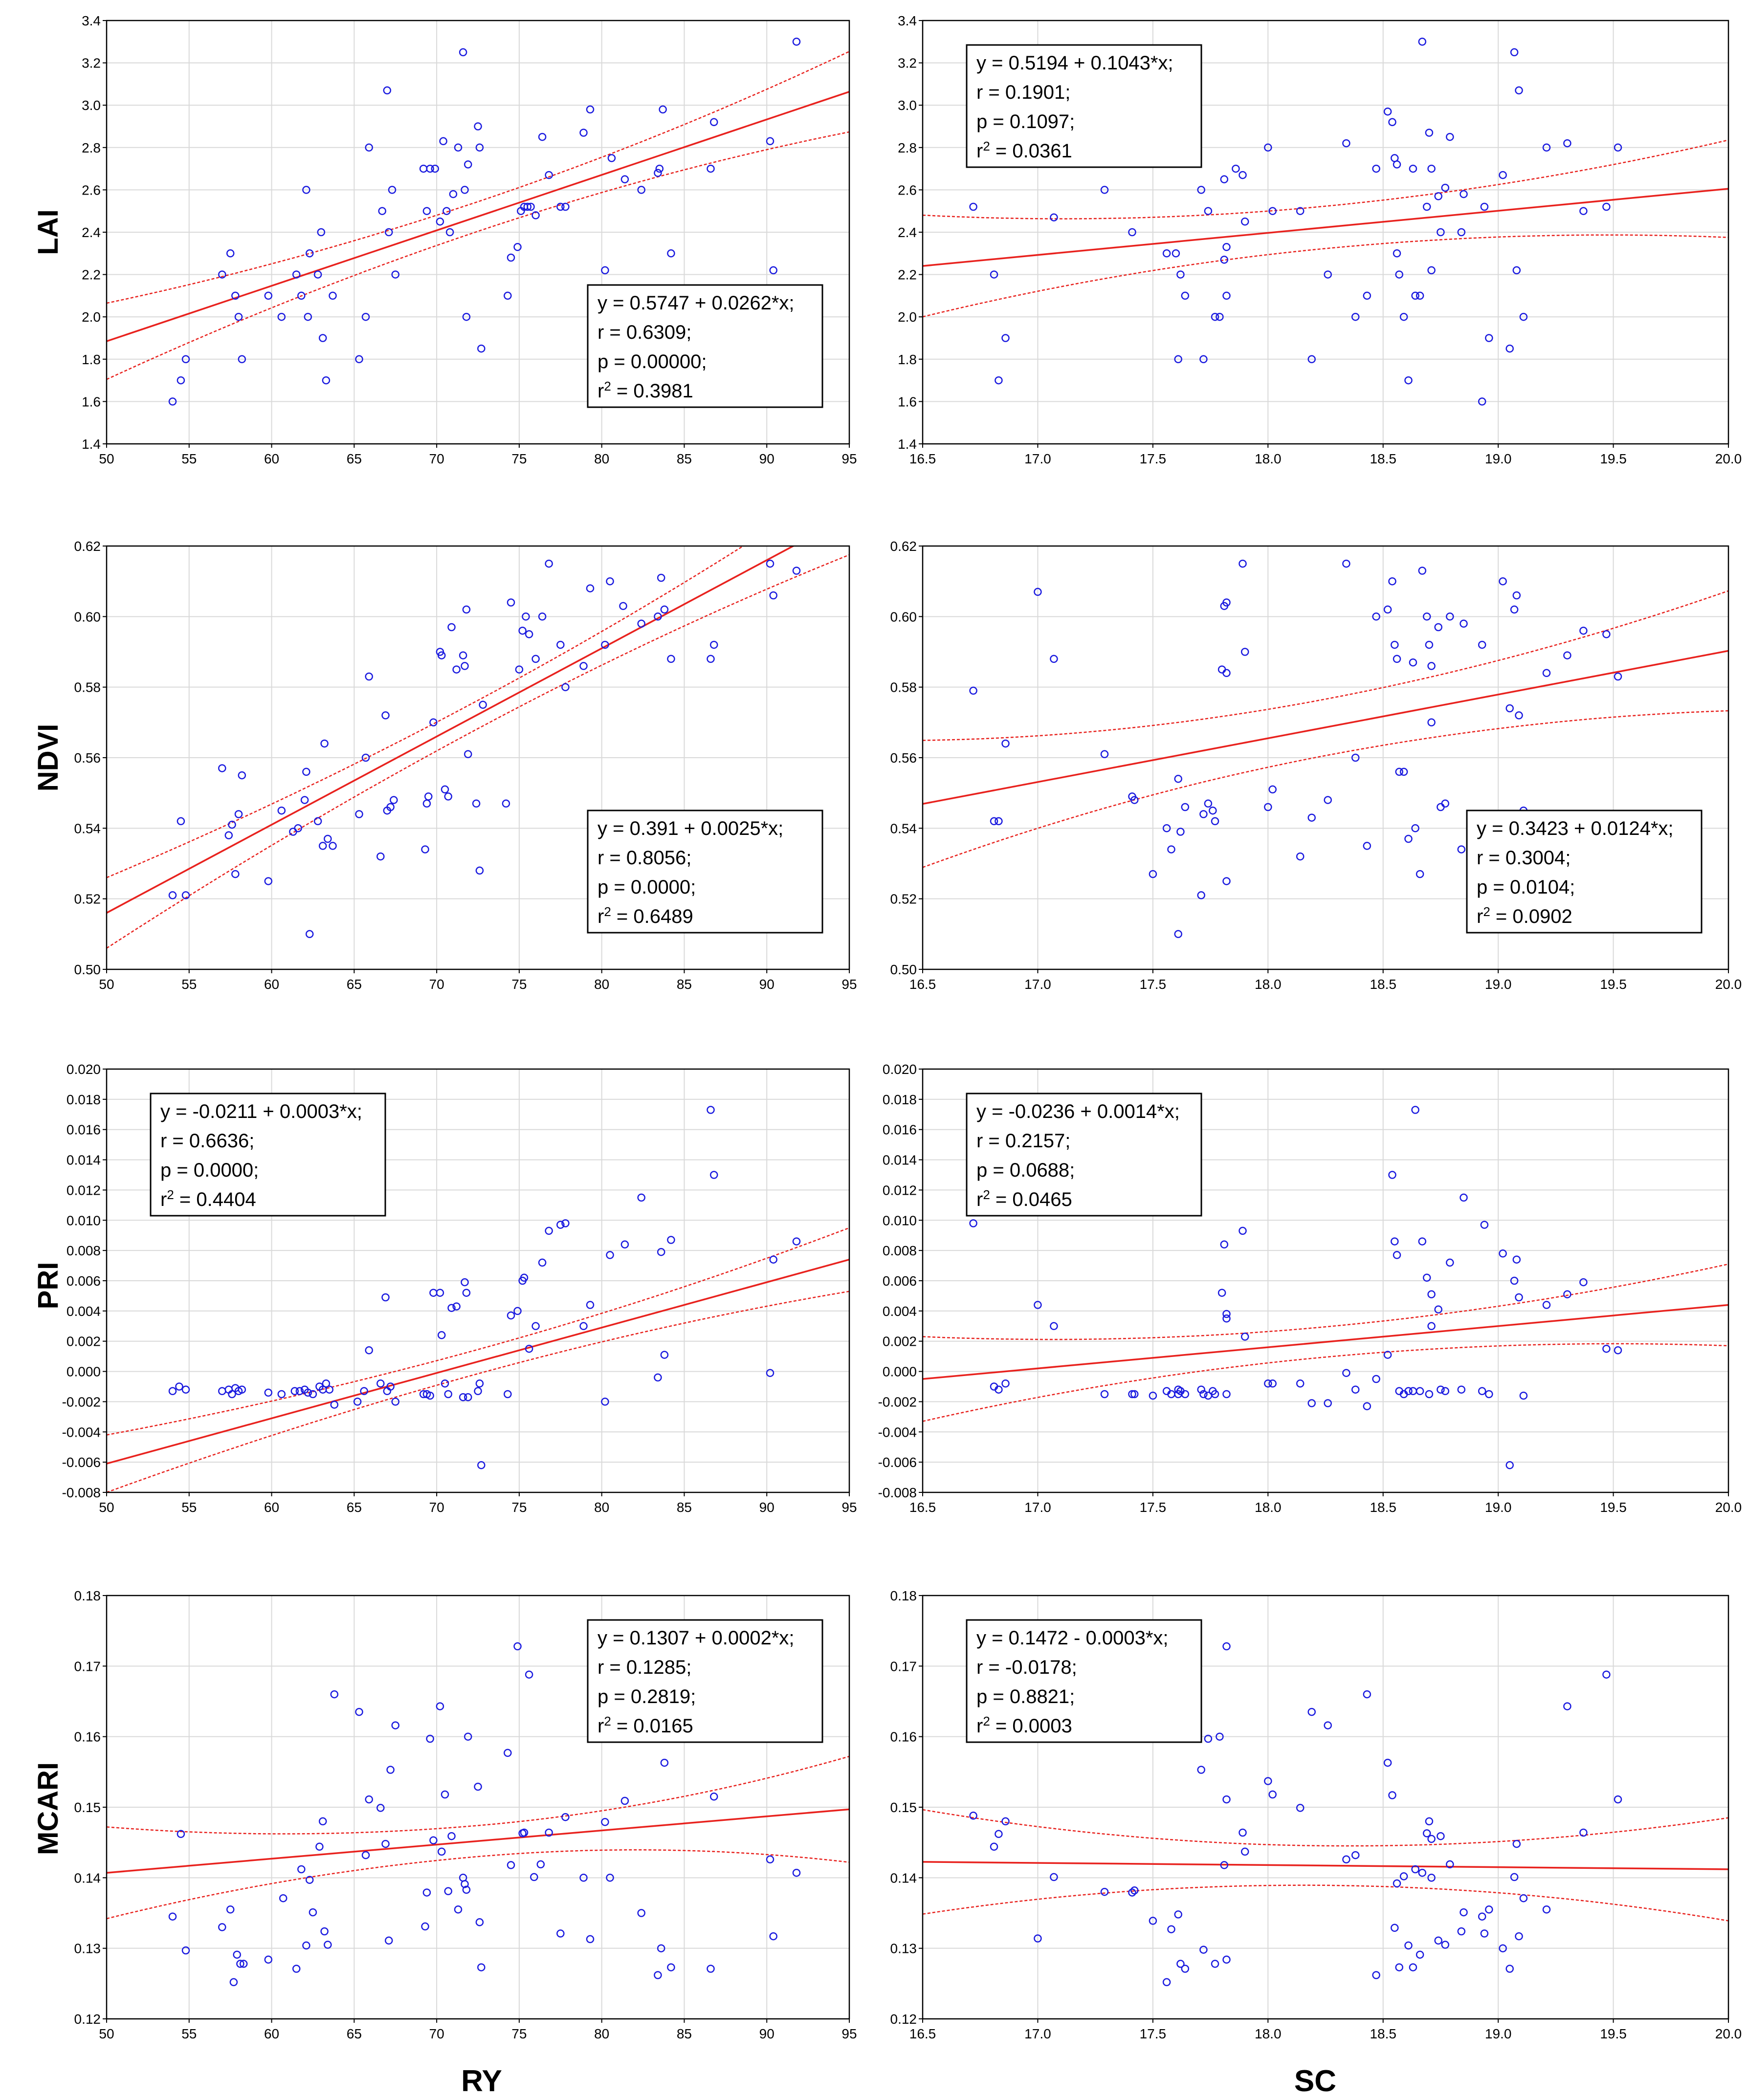  What do you see at coordinates (647, 887) in the screenshot?
I see `stats-line: p = 0.0000;` at bounding box center [647, 887].